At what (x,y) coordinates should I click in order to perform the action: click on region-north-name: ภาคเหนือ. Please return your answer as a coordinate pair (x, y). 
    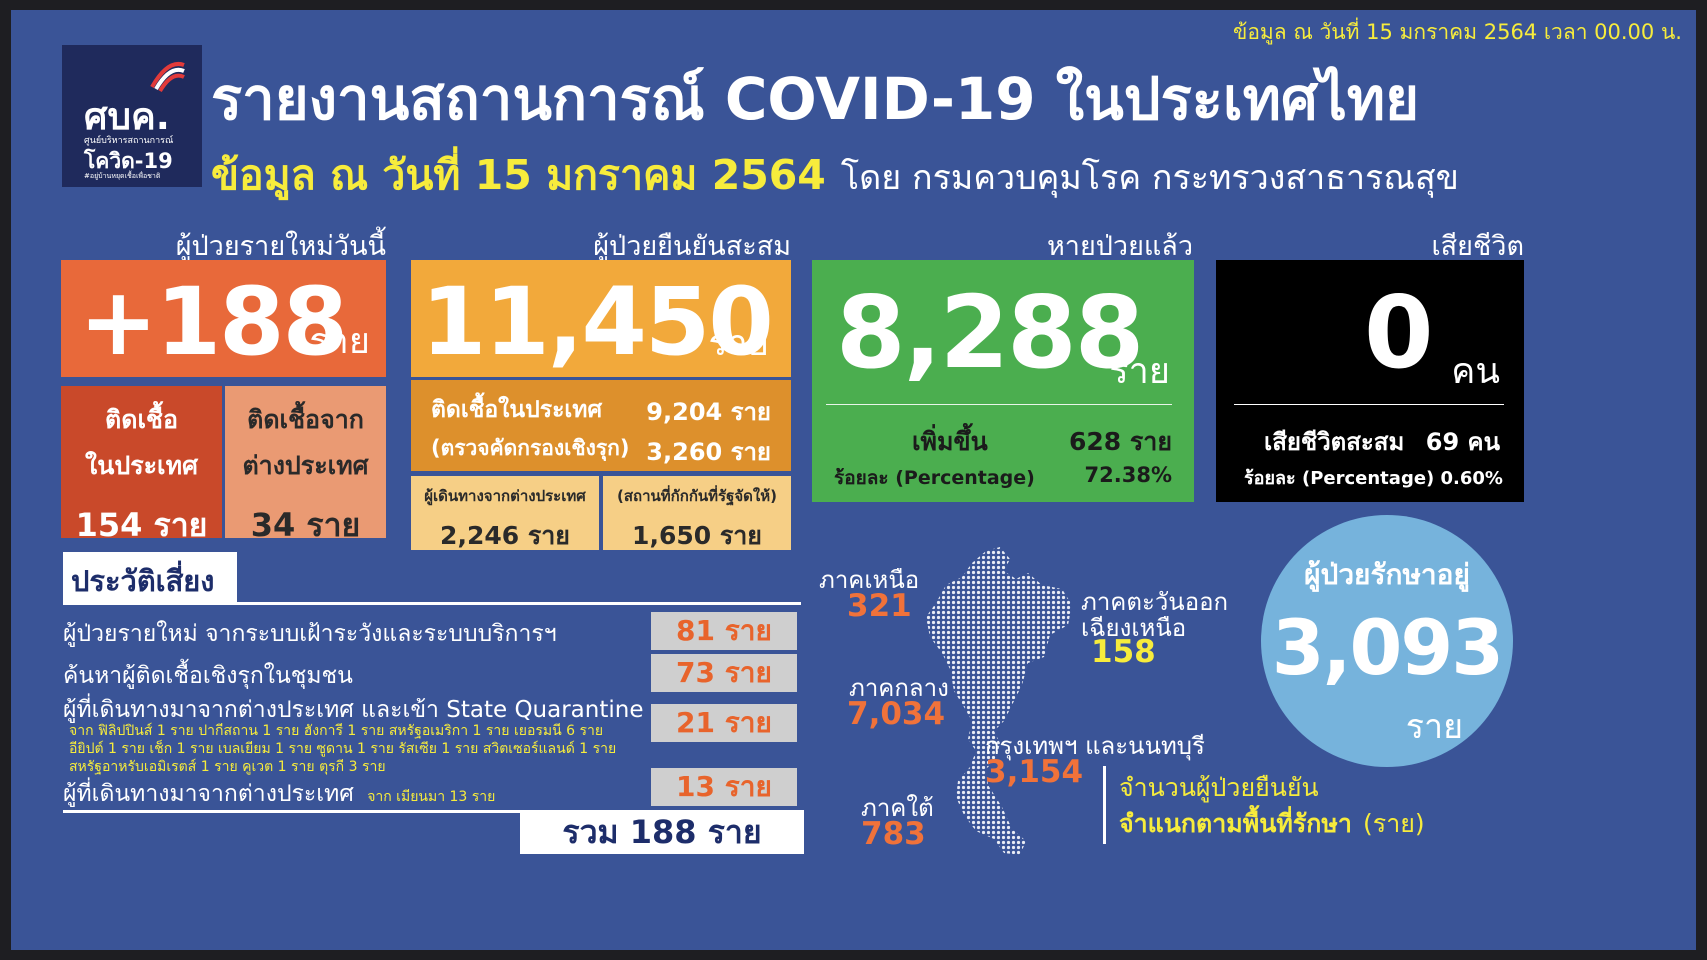
    Looking at the image, I should click on (869, 580).